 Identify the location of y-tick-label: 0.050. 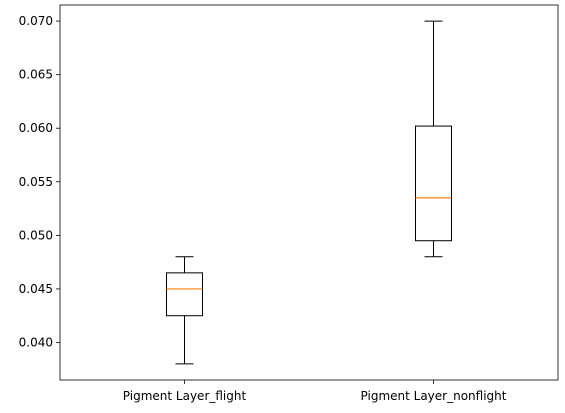
(36, 235).